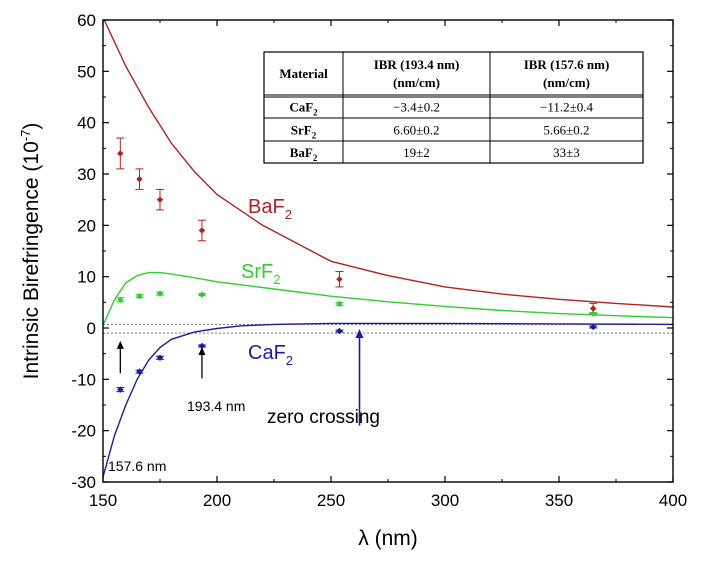 Image resolution: width=702 pixels, height=561 pixels. Describe the element at coordinates (267, 353) in the screenshot. I see `series-label-base: CaF` at that location.